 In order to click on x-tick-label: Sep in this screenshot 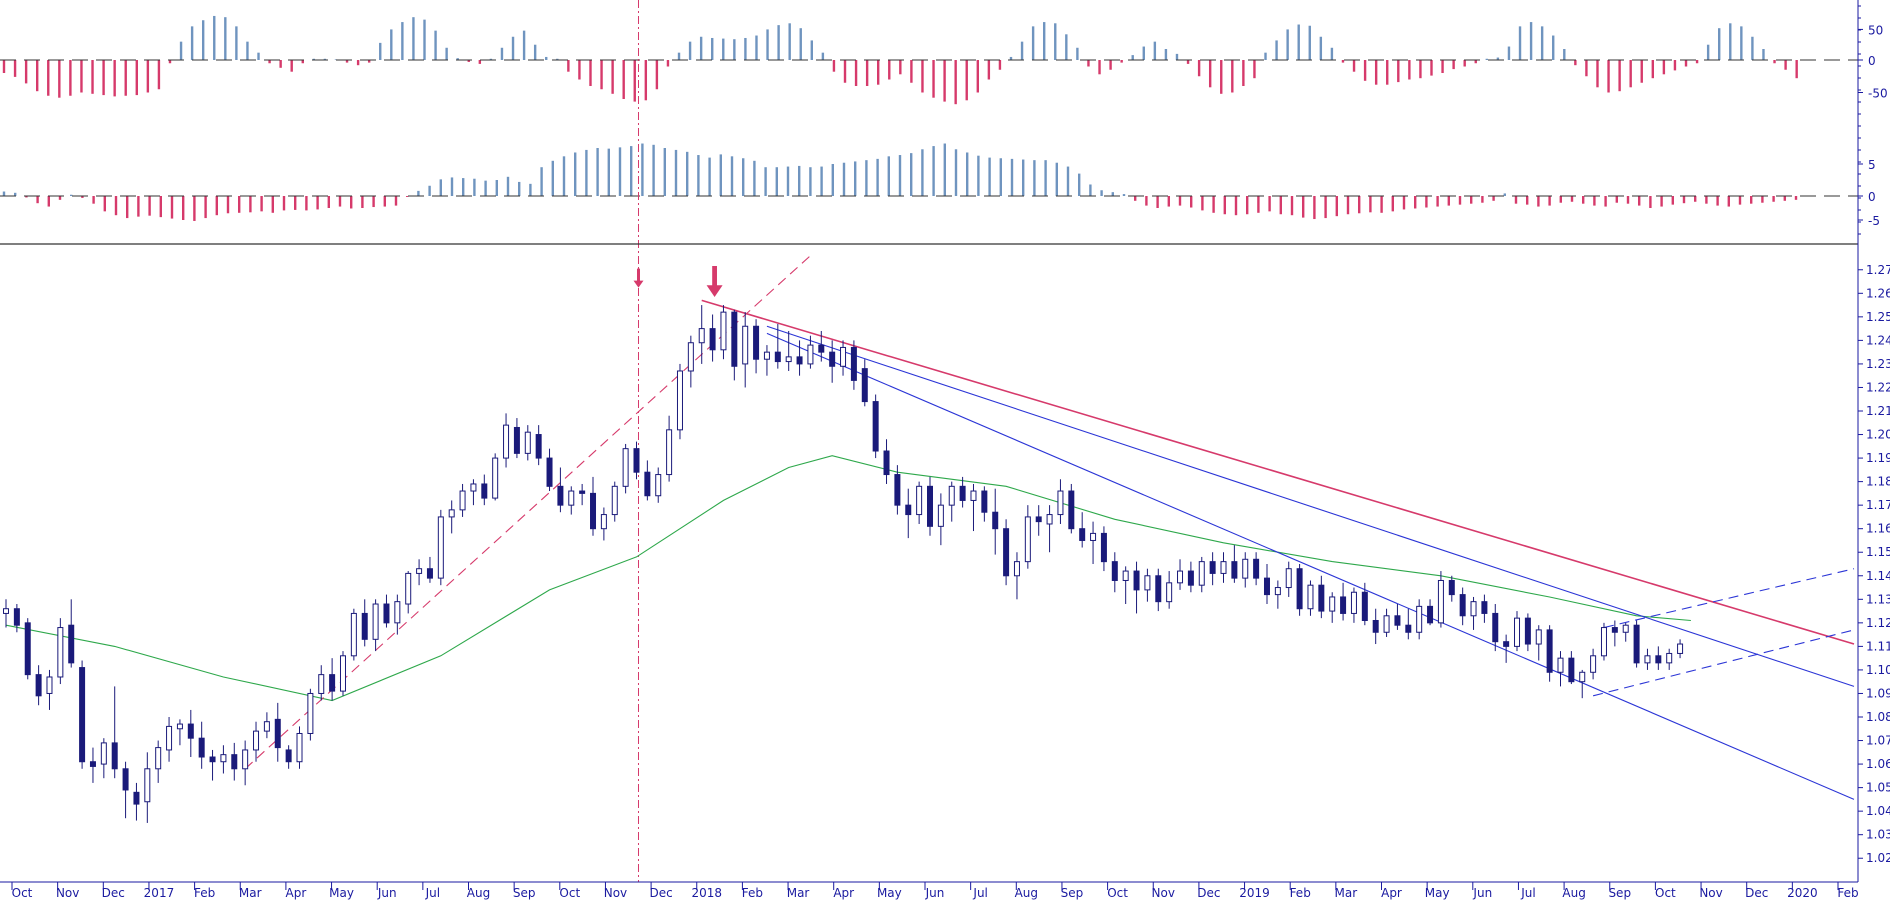, I will do `click(1072, 893)`.